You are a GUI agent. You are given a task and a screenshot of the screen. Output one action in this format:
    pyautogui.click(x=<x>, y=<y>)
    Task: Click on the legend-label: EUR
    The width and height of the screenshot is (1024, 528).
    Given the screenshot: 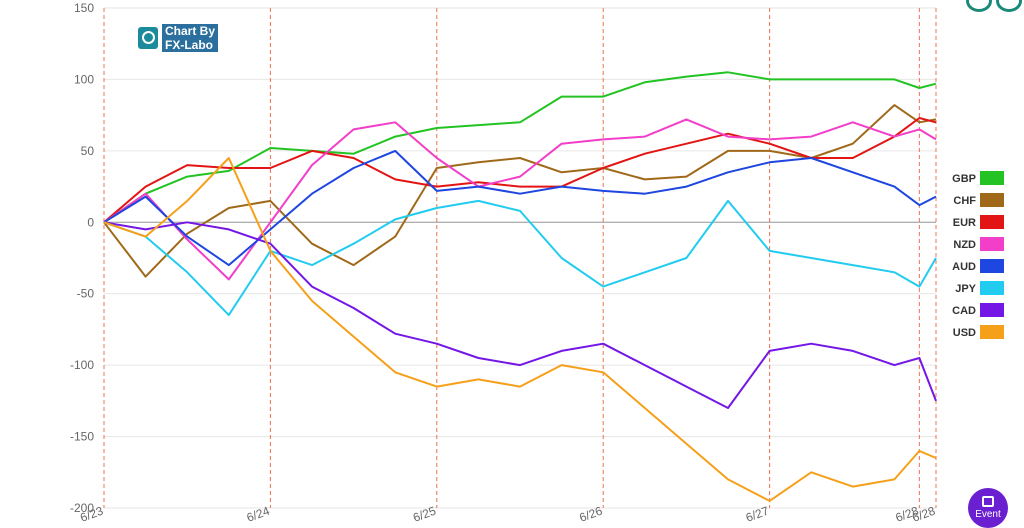 What is the action you would take?
    pyautogui.click(x=964, y=223)
    